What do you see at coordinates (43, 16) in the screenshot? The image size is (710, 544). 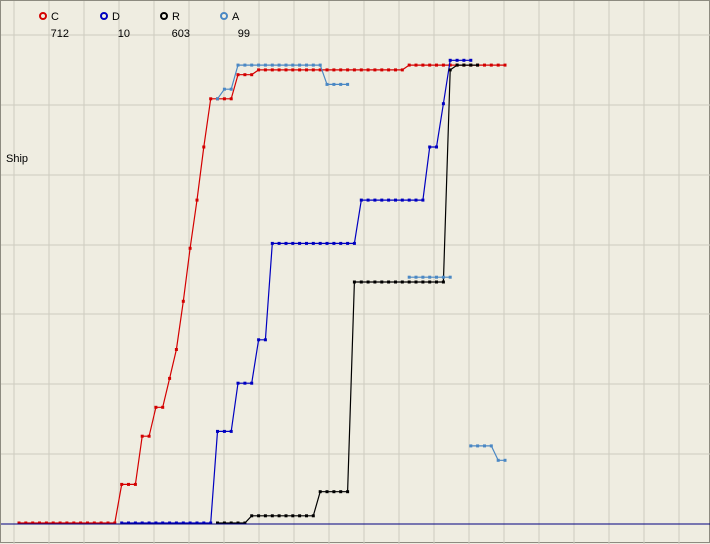 I see `legend-marker-c` at bounding box center [43, 16].